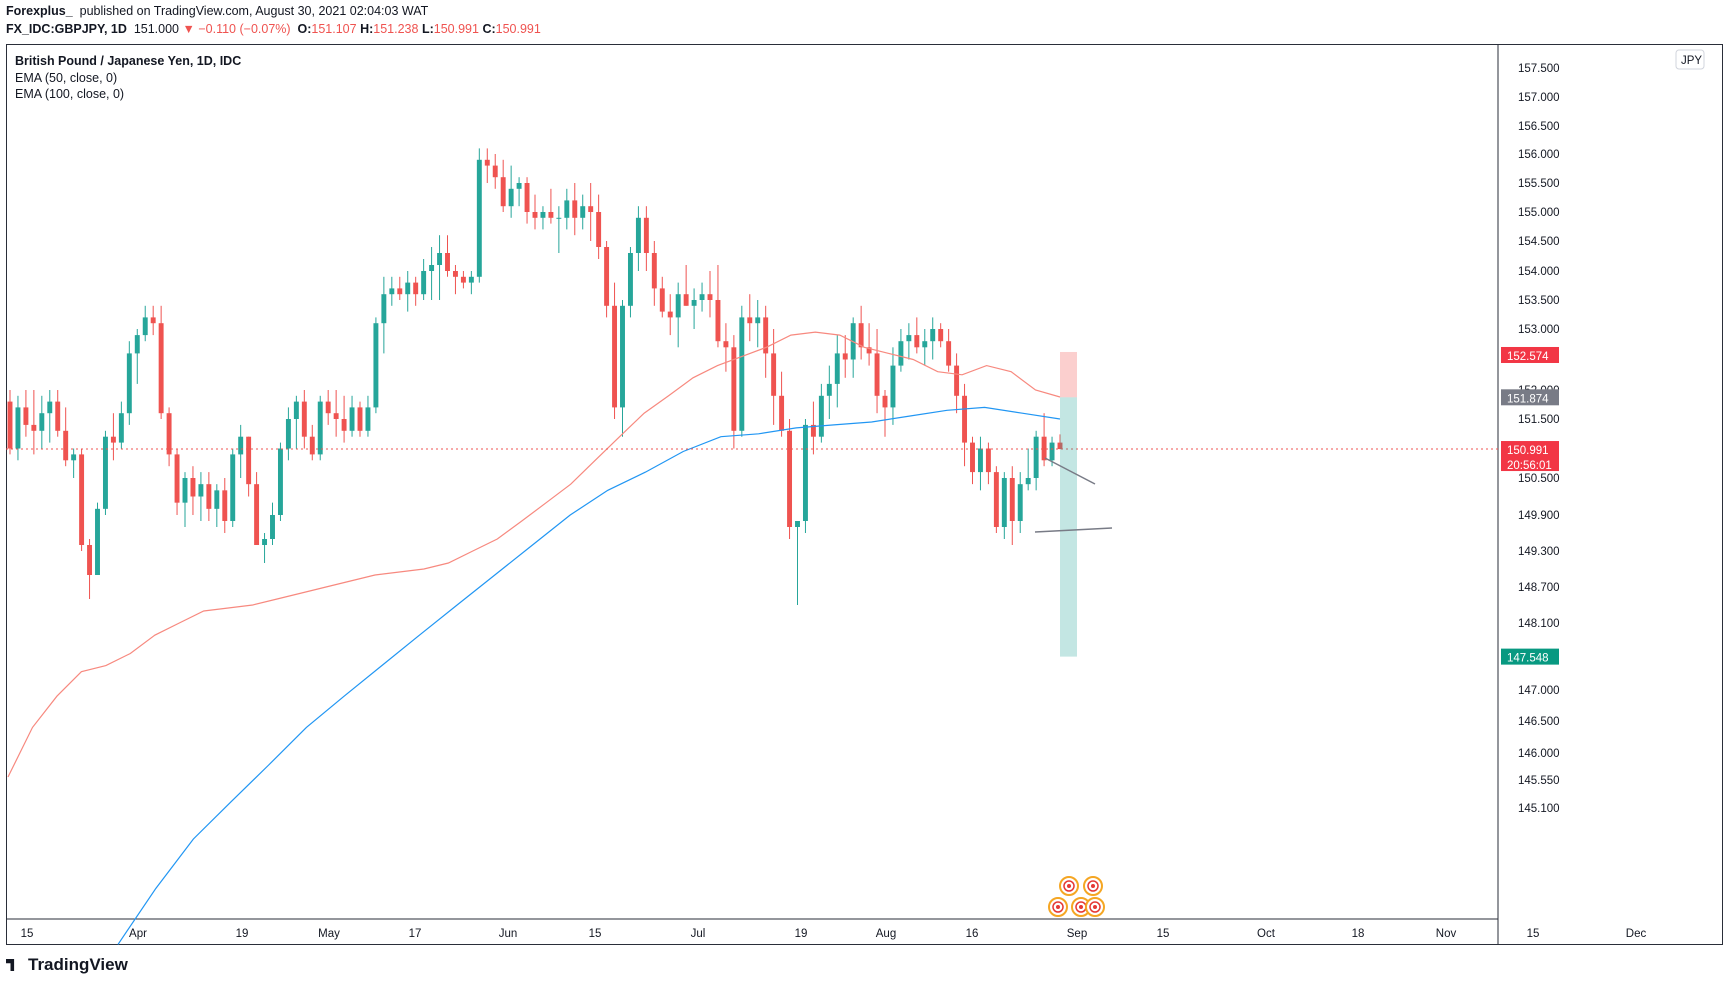  What do you see at coordinates (66, 77) in the screenshot?
I see `legend-ema50: EMA (50, close, 0)` at bounding box center [66, 77].